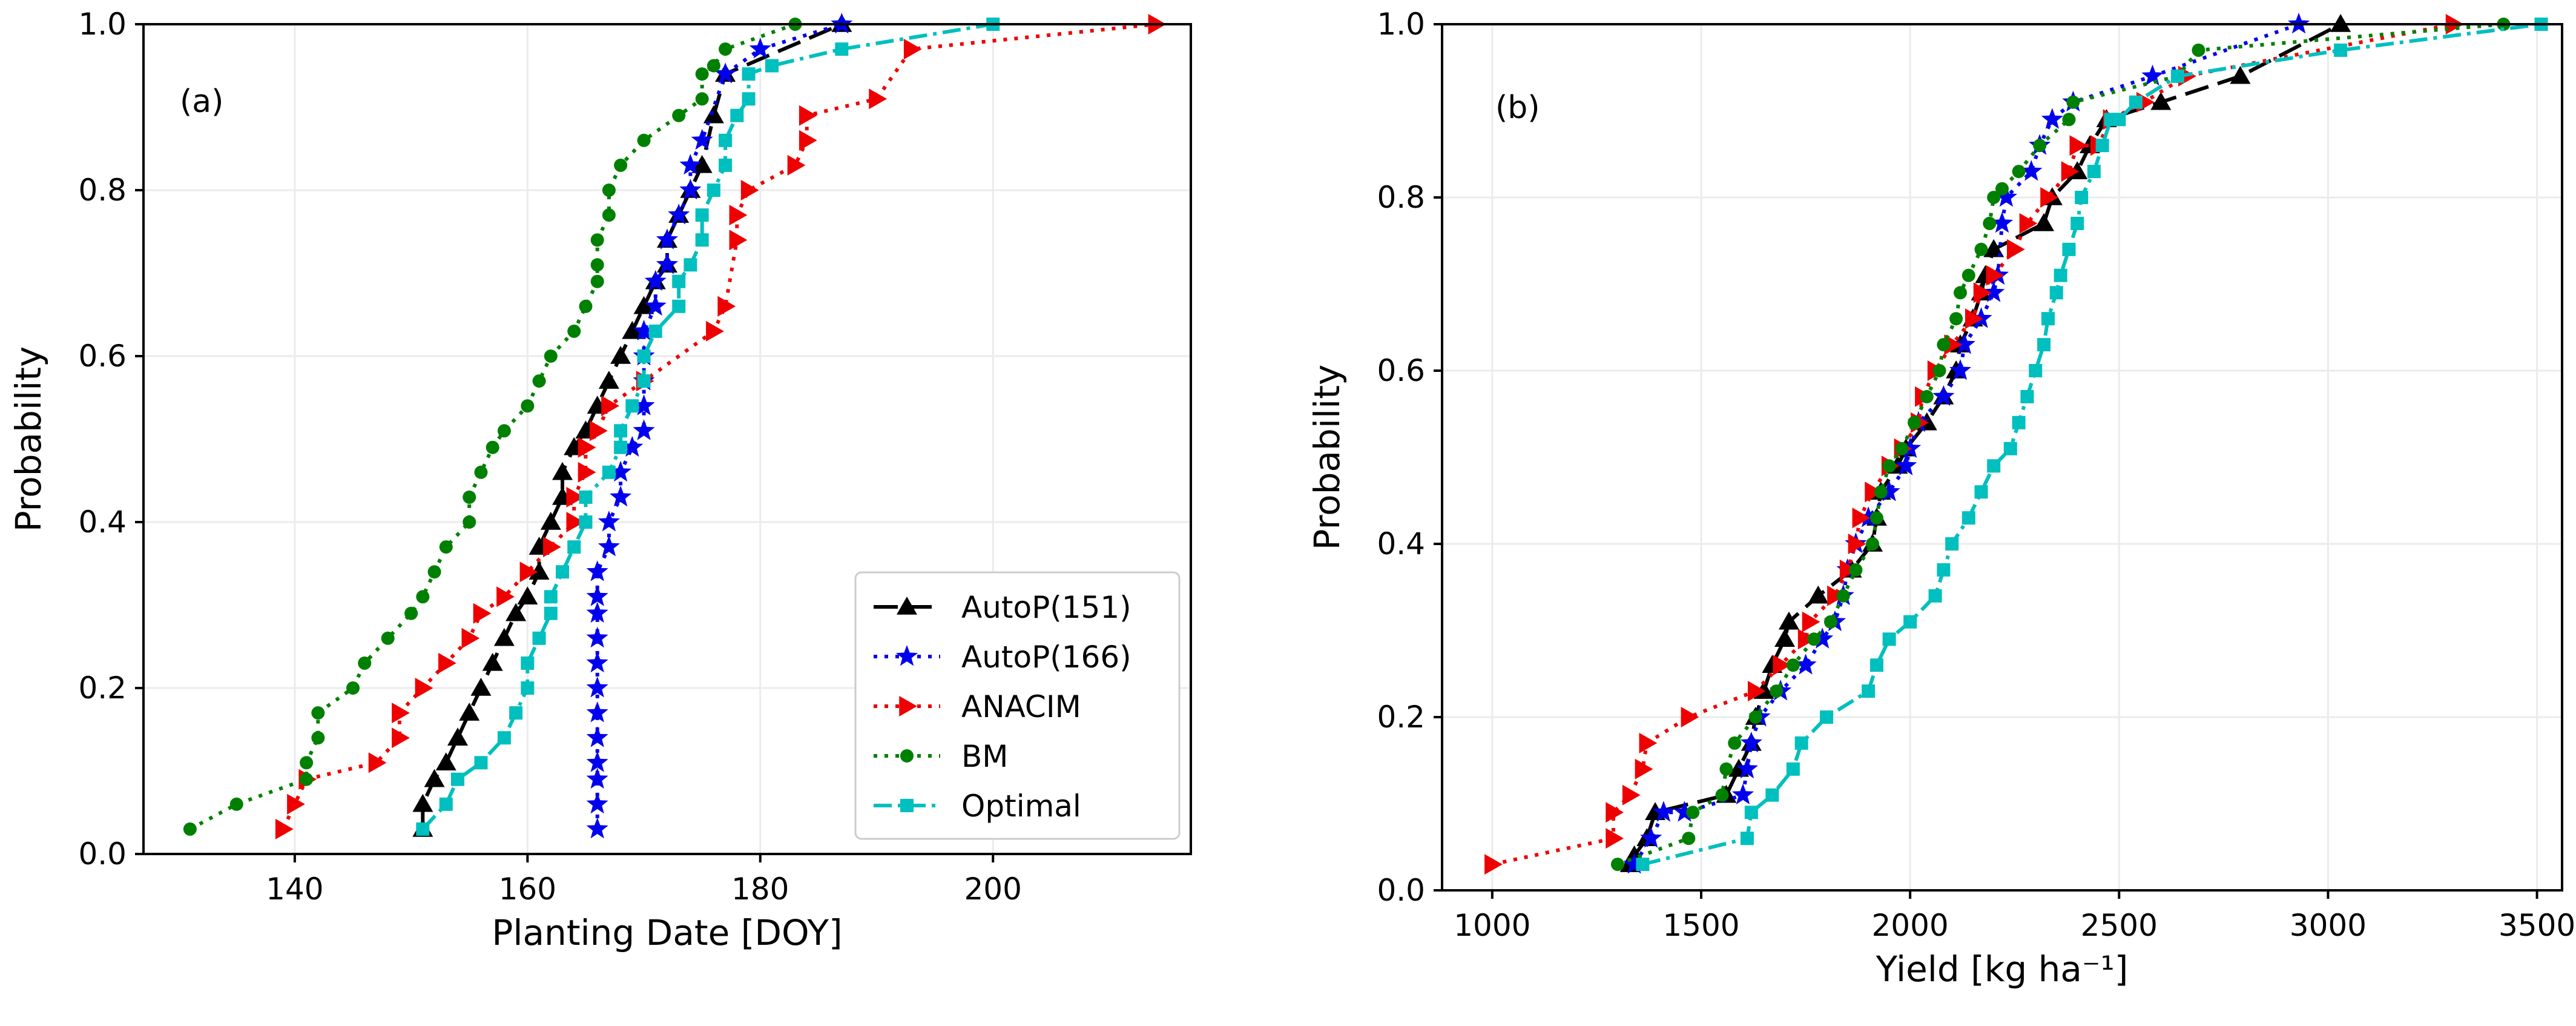  I want to click on x-axis-label: Yield [kg ha⁻¹], so click(2002, 969).